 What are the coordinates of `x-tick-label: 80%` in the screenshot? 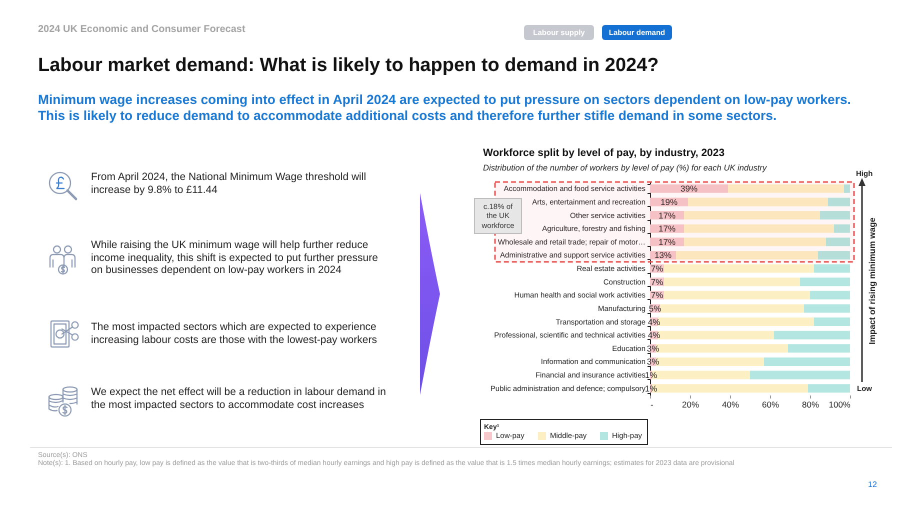 It's located at (811, 405).